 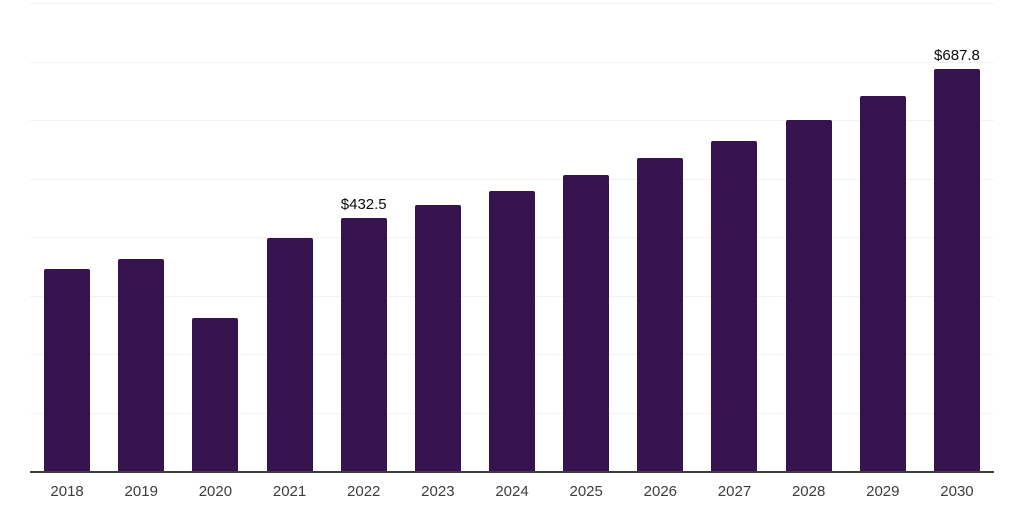 I want to click on bar-group-2024, so click(x=512, y=237).